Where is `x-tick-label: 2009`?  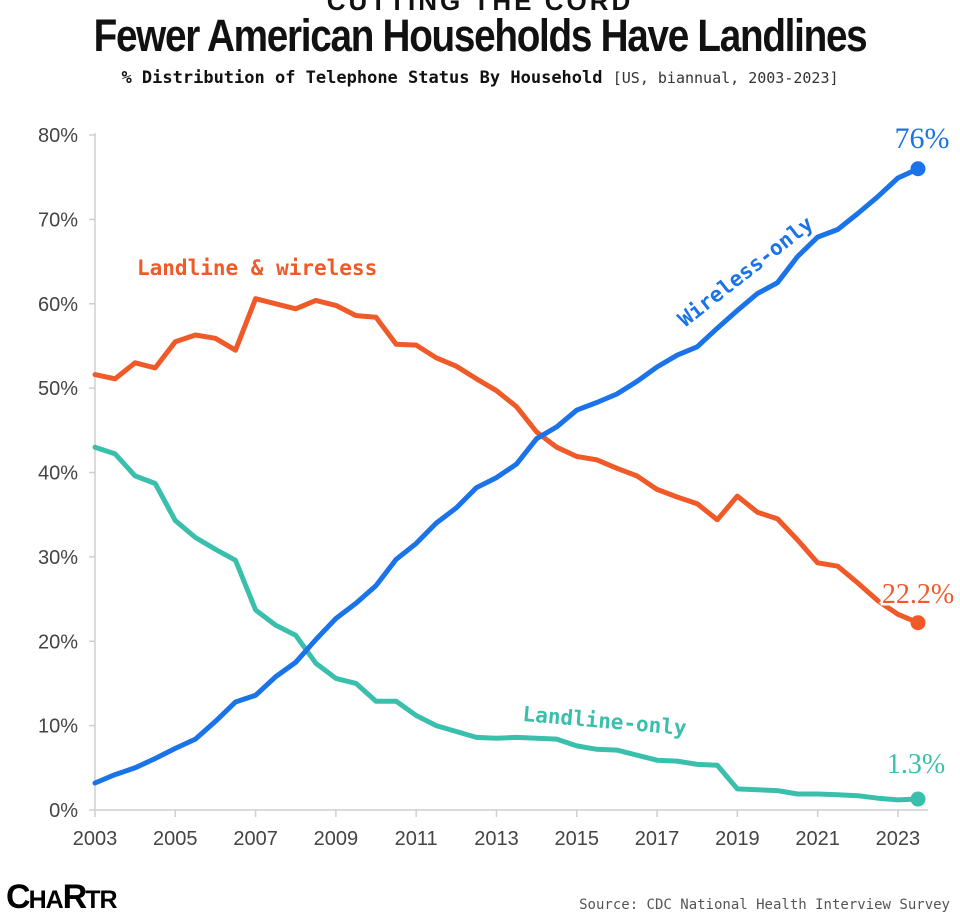
x-tick-label: 2009 is located at coordinates (336, 839).